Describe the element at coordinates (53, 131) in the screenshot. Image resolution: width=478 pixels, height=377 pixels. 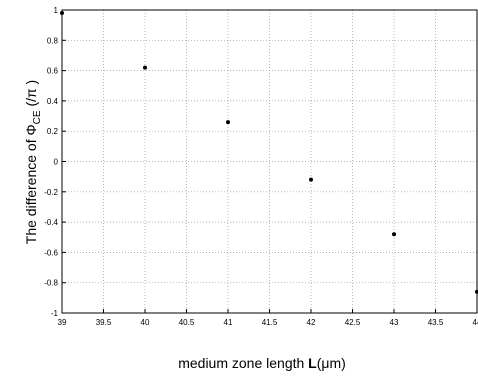
I see `y-tick-label: 0.2` at that location.